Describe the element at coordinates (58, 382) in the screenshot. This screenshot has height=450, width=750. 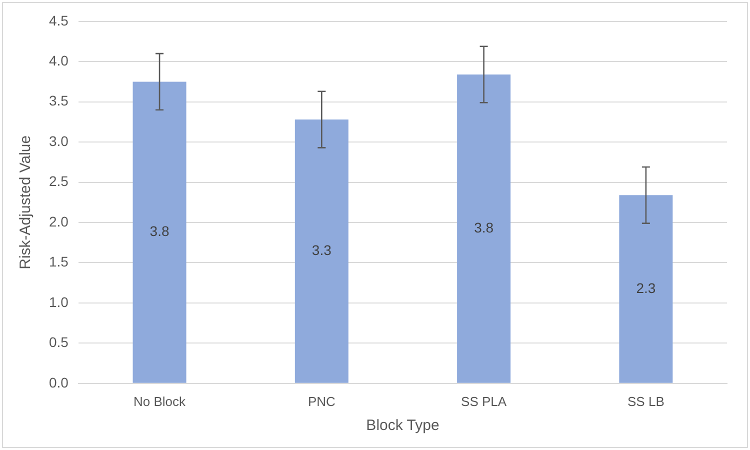
I see `y-tick-label: 0.0` at that location.